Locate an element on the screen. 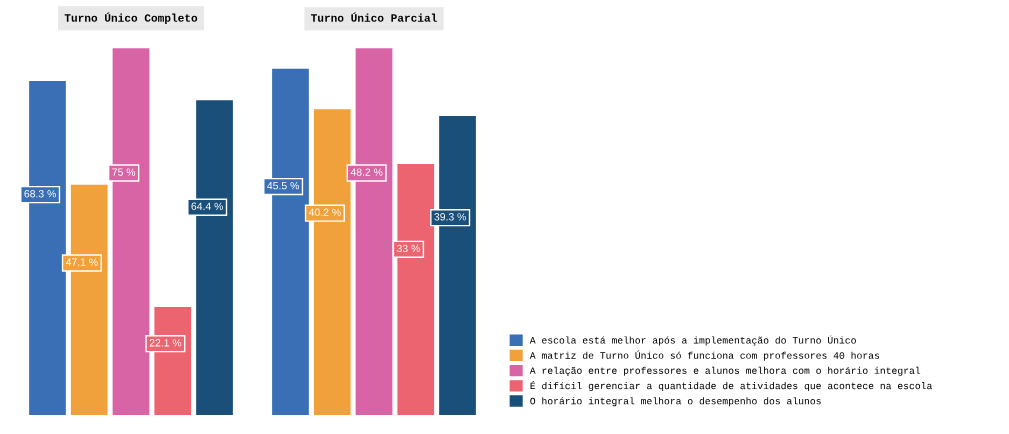  data-label: 22.1 % is located at coordinates (165, 343).